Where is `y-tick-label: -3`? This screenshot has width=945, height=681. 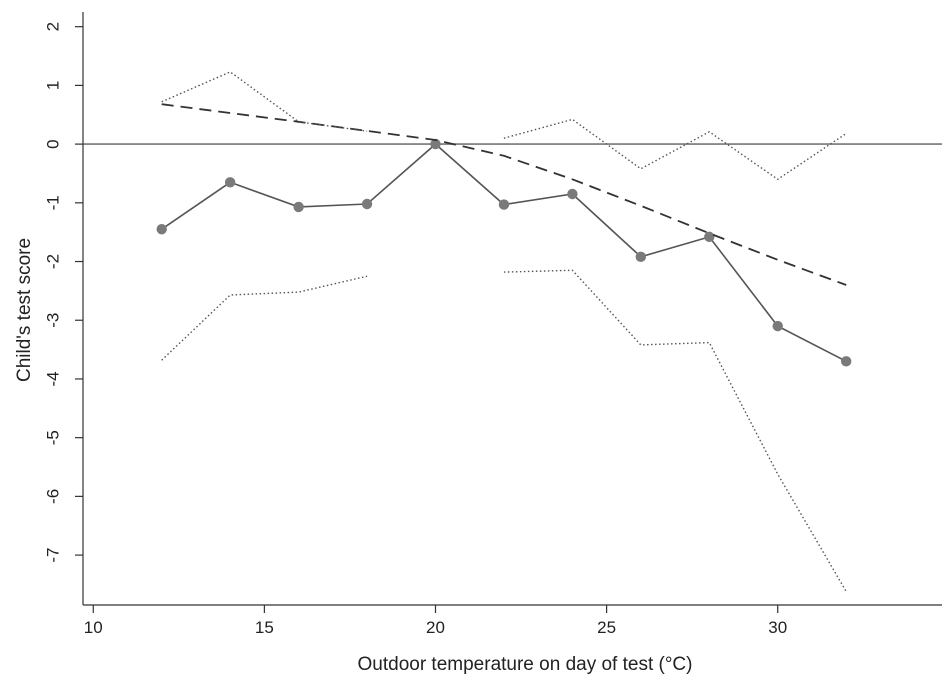
y-tick-label: -3 is located at coordinates (53, 320).